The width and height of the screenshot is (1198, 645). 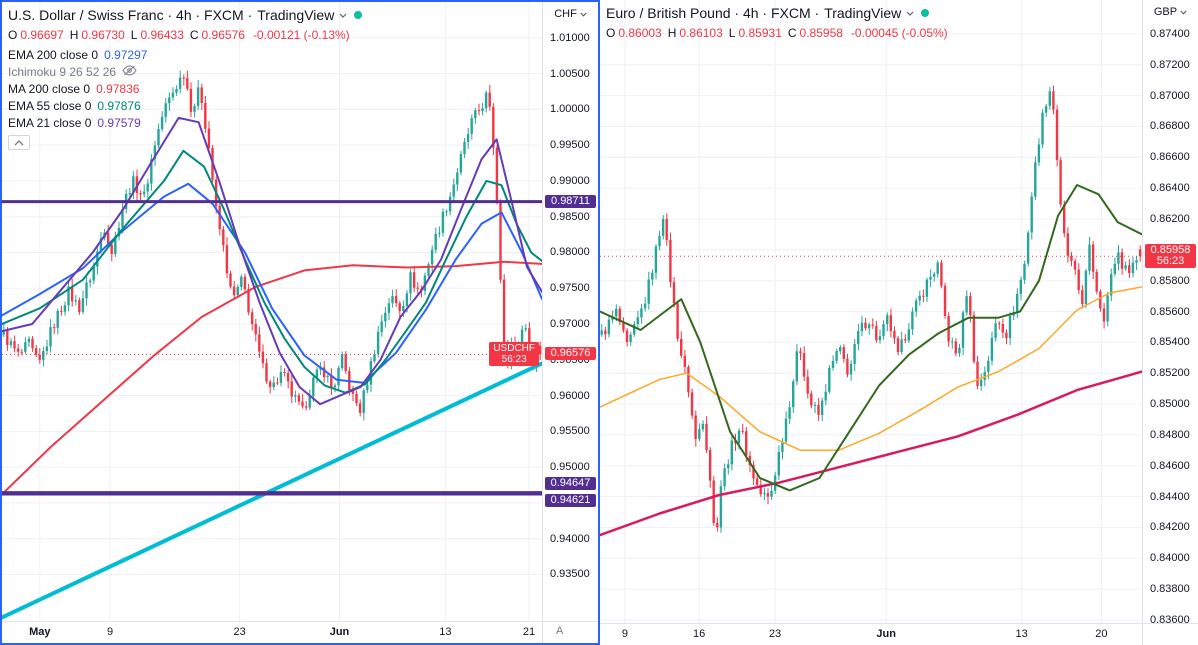 What do you see at coordinates (162, 35) in the screenshot?
I see `low-value: 0.96433` at bounding box center [162, 35].